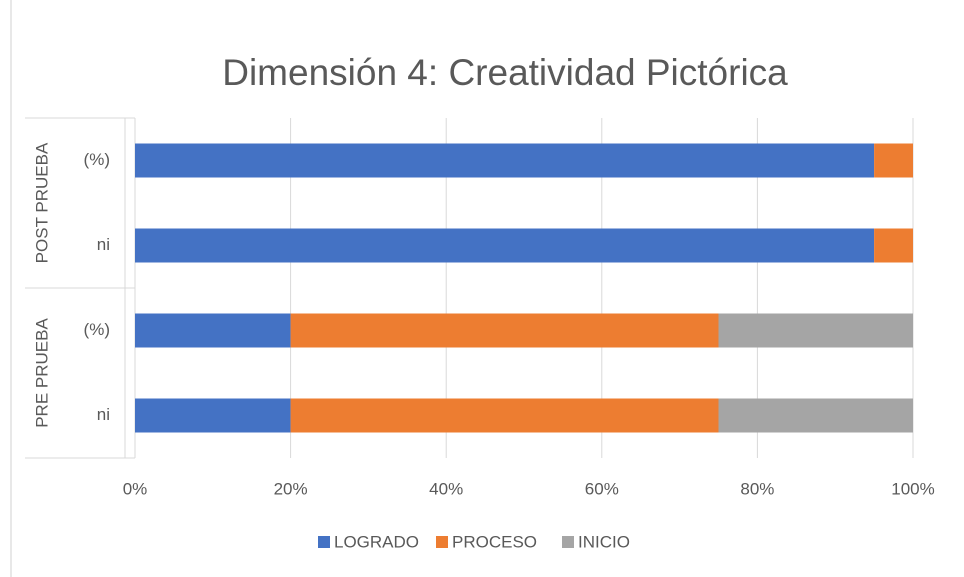 The height and width of the screenshot is (577, 964). I want to click on x-tick-label: 100%, so click(912, 488).